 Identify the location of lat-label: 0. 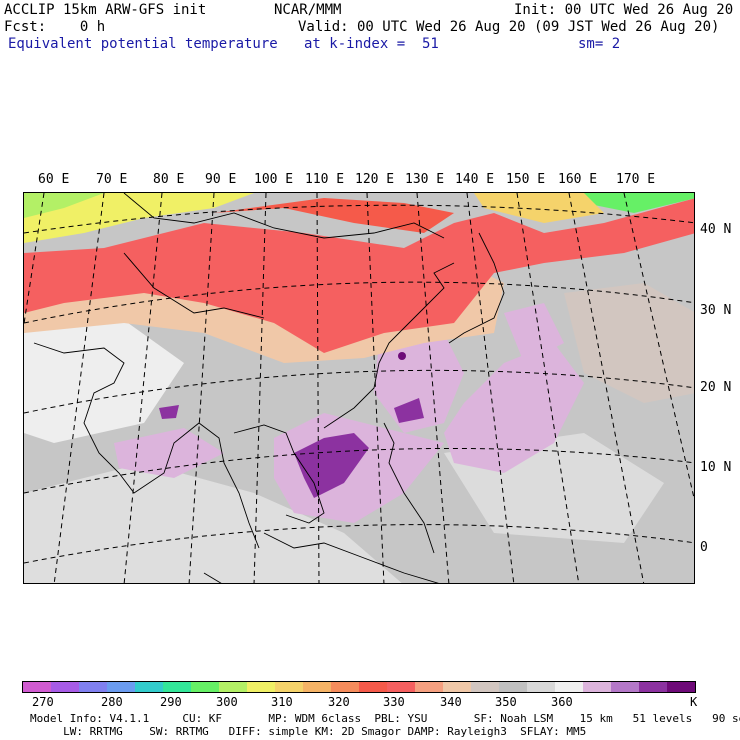
(704, 547).